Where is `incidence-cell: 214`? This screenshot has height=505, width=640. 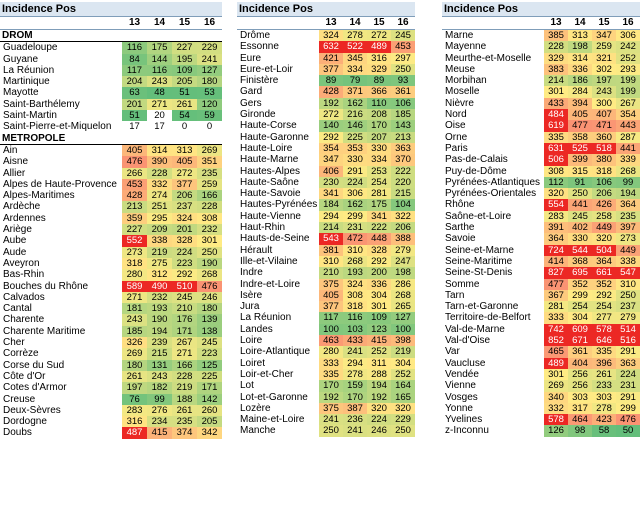 incidence-cell: 214 is located at coordinates (331, 228).